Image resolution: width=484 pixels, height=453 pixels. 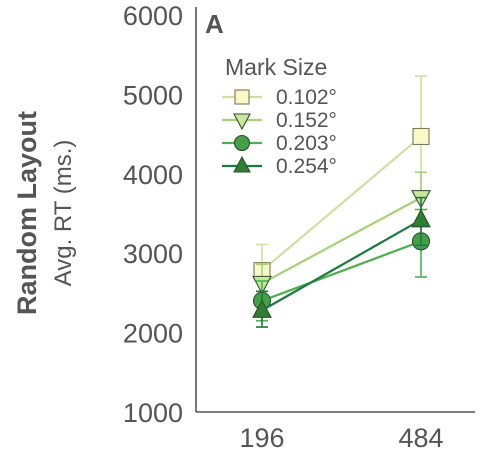 What do you see at coordinates (153, 413) in the screenshot?
I see `y-tick-label: 1000` at bounding box center [153, 413].